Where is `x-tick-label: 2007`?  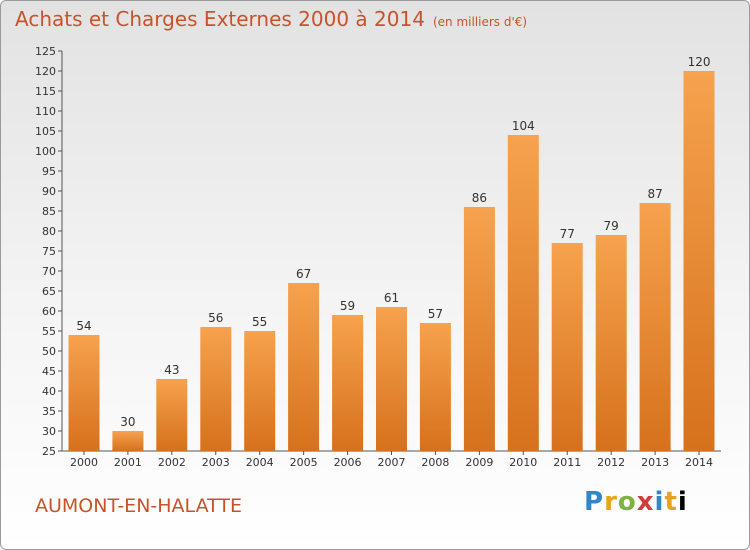
x-tick-label: 2007 is located at coordinates (392, 462).